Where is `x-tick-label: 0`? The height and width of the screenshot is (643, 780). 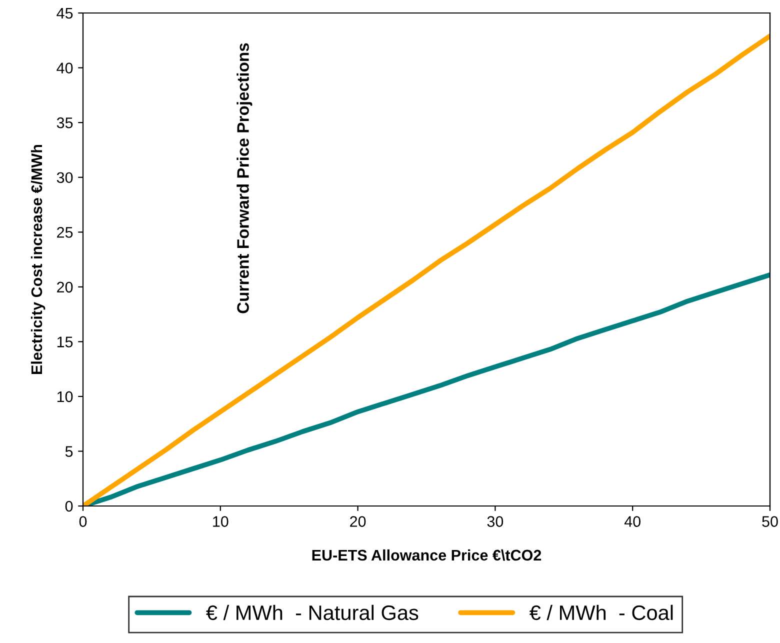
x-tick-label: 0 is located at coordinates (83, 521).